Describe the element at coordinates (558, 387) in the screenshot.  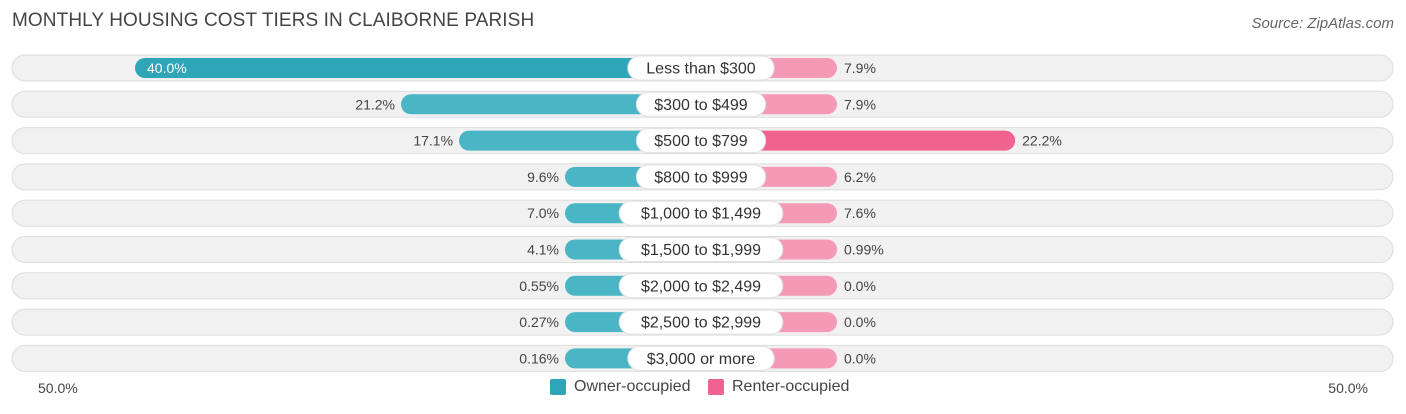
I see `legend-owner-swatch` at that location.